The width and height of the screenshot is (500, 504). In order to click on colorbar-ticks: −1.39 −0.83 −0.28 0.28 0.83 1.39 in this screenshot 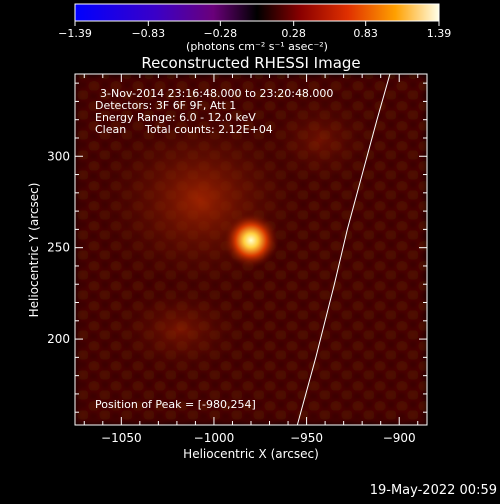, I will do `click(254, 30)`.